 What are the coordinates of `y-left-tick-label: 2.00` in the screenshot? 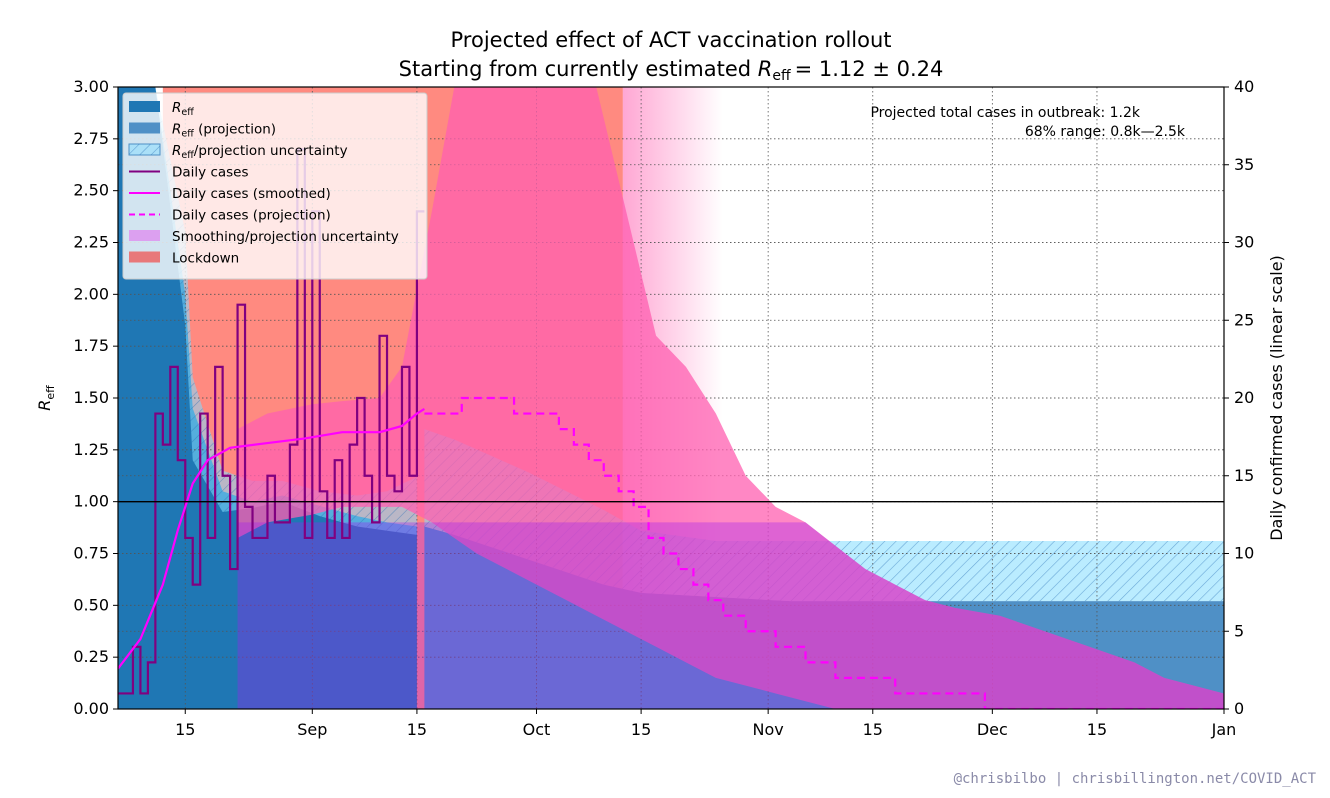 It's located at (91, 293).